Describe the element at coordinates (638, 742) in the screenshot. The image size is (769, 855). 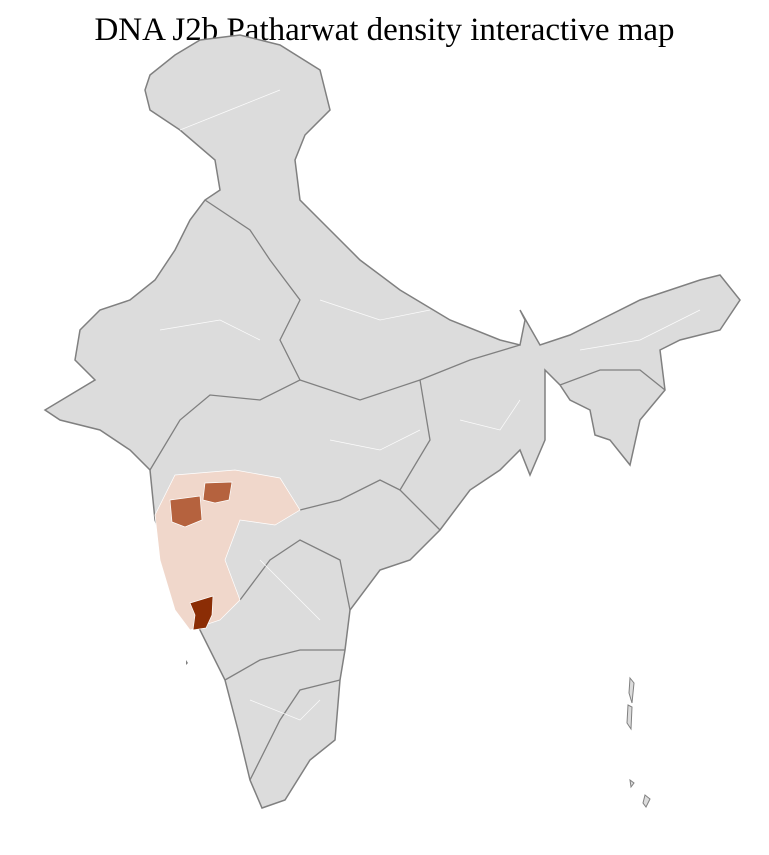
I see `andaman-islands` at that location.